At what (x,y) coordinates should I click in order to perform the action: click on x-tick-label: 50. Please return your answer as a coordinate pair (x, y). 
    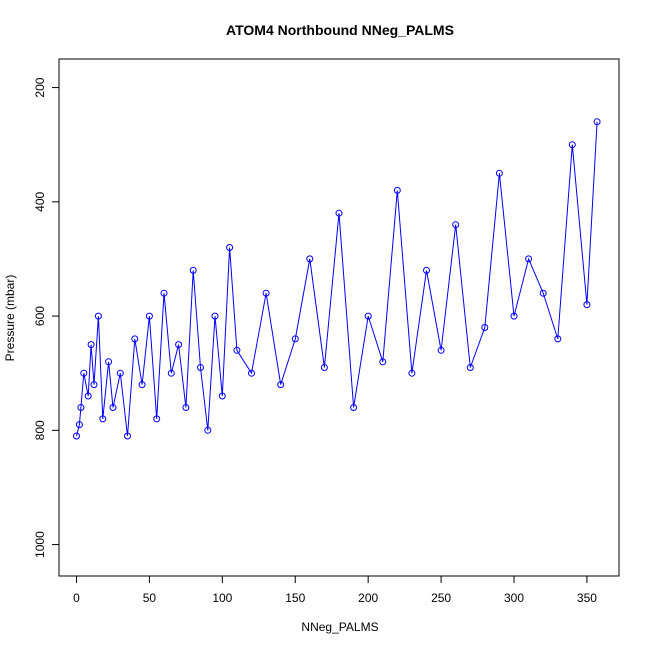
    Looking at the image, I should click on (150, 598).